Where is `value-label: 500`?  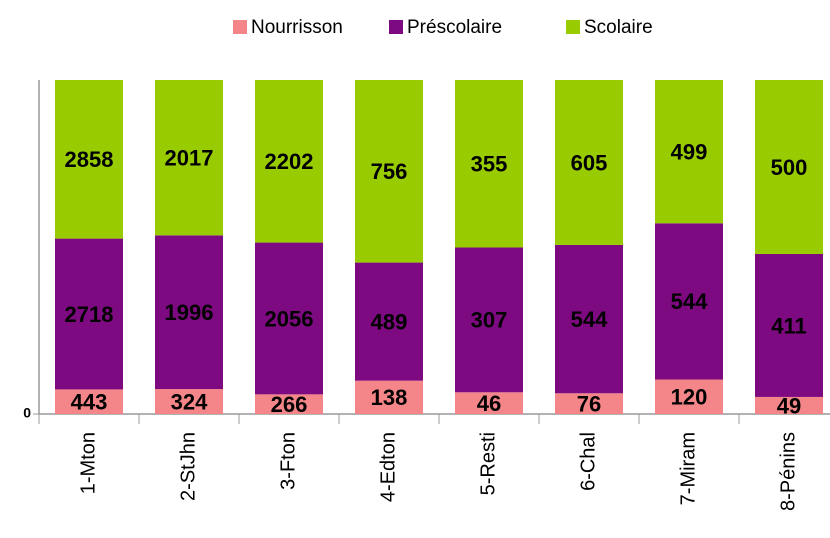
value-label: 500 is located at coordinates (789, 167).